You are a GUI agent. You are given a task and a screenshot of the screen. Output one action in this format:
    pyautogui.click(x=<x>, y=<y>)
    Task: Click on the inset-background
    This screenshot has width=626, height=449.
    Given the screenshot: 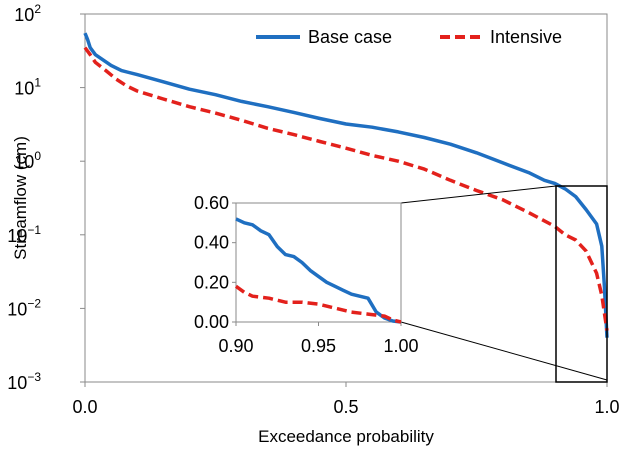 What is the action you would take?
    pyautogui.click(x=318, y=262)
    